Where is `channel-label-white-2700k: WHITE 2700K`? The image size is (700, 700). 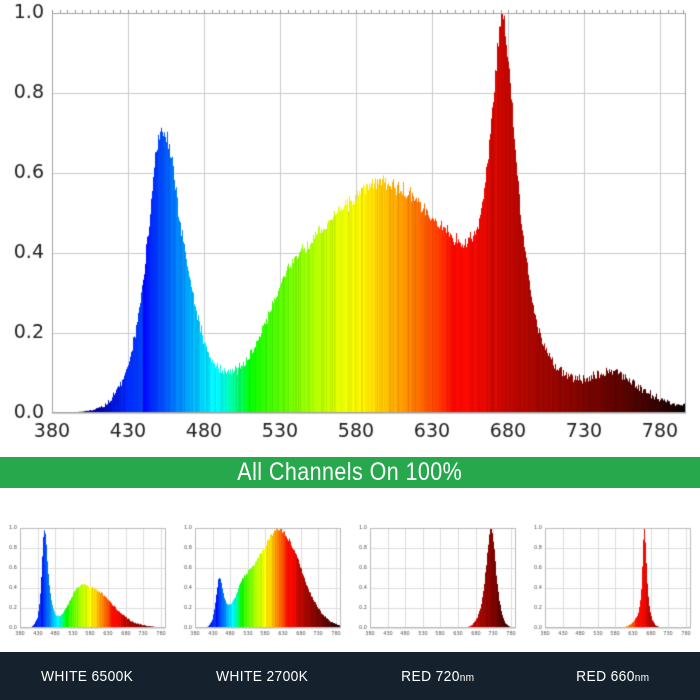 channel-label-white-2700k: WHITE 2700K is located at coordinates (262, 676).